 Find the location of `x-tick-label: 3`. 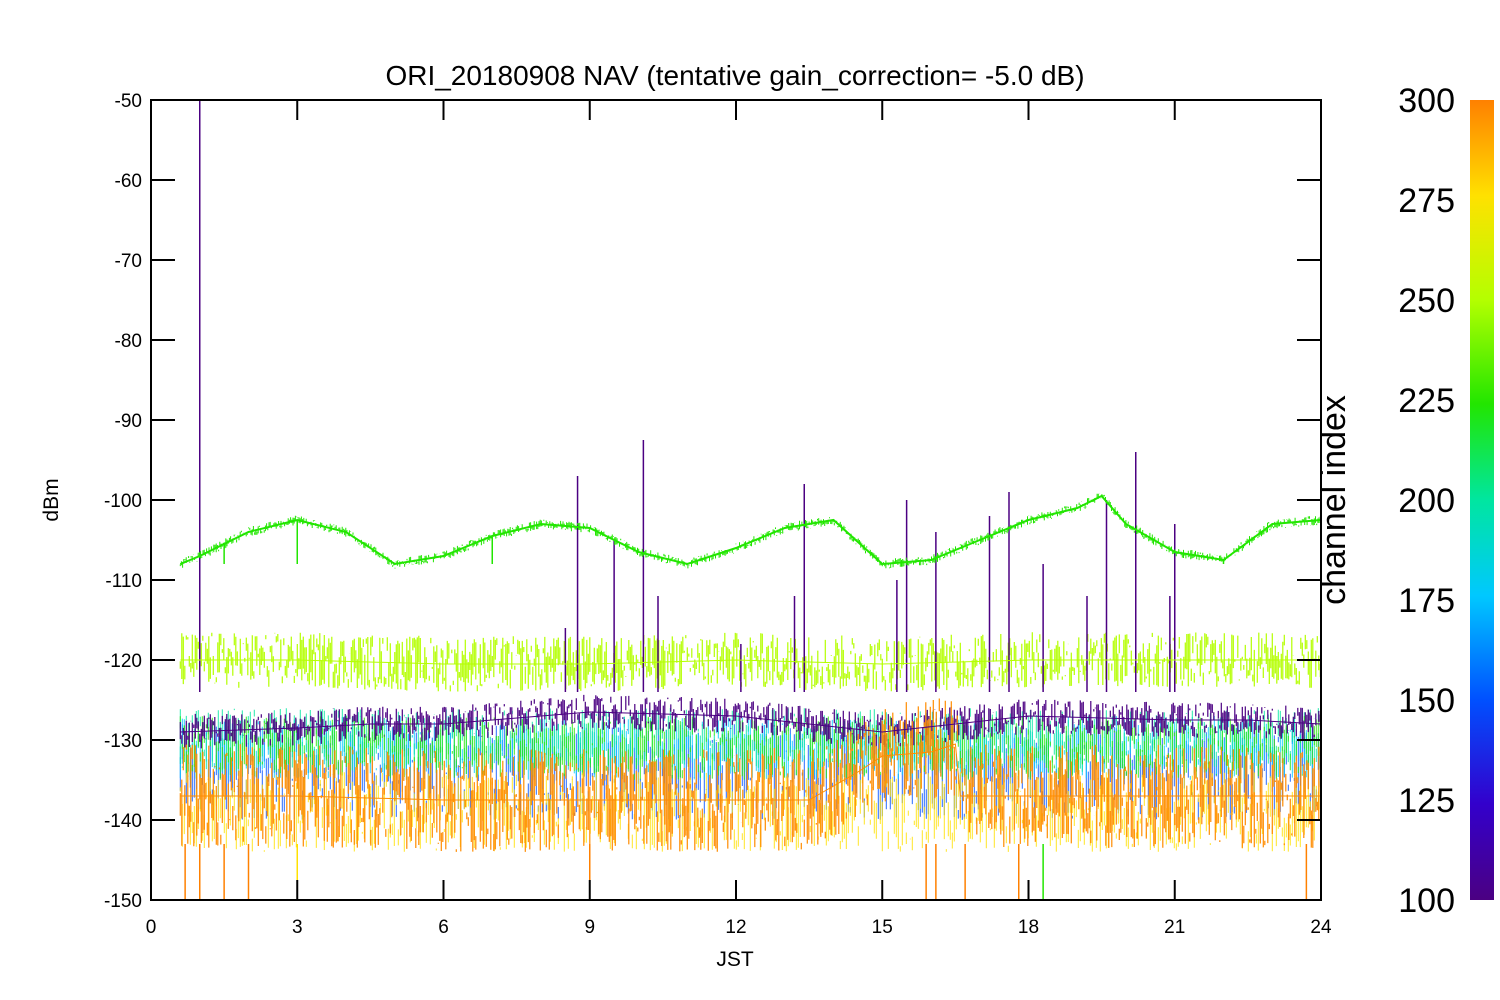

x-tick-label: 3 is located at coordinates (297, 927).